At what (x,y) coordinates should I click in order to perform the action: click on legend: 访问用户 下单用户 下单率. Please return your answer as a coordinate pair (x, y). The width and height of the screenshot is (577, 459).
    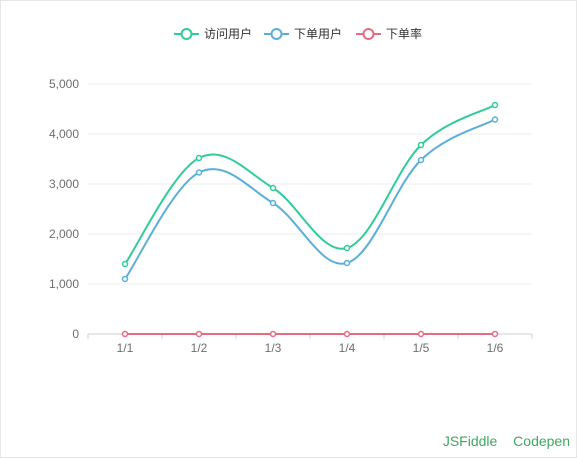
    Looking at the image, I should click on (298, 33).